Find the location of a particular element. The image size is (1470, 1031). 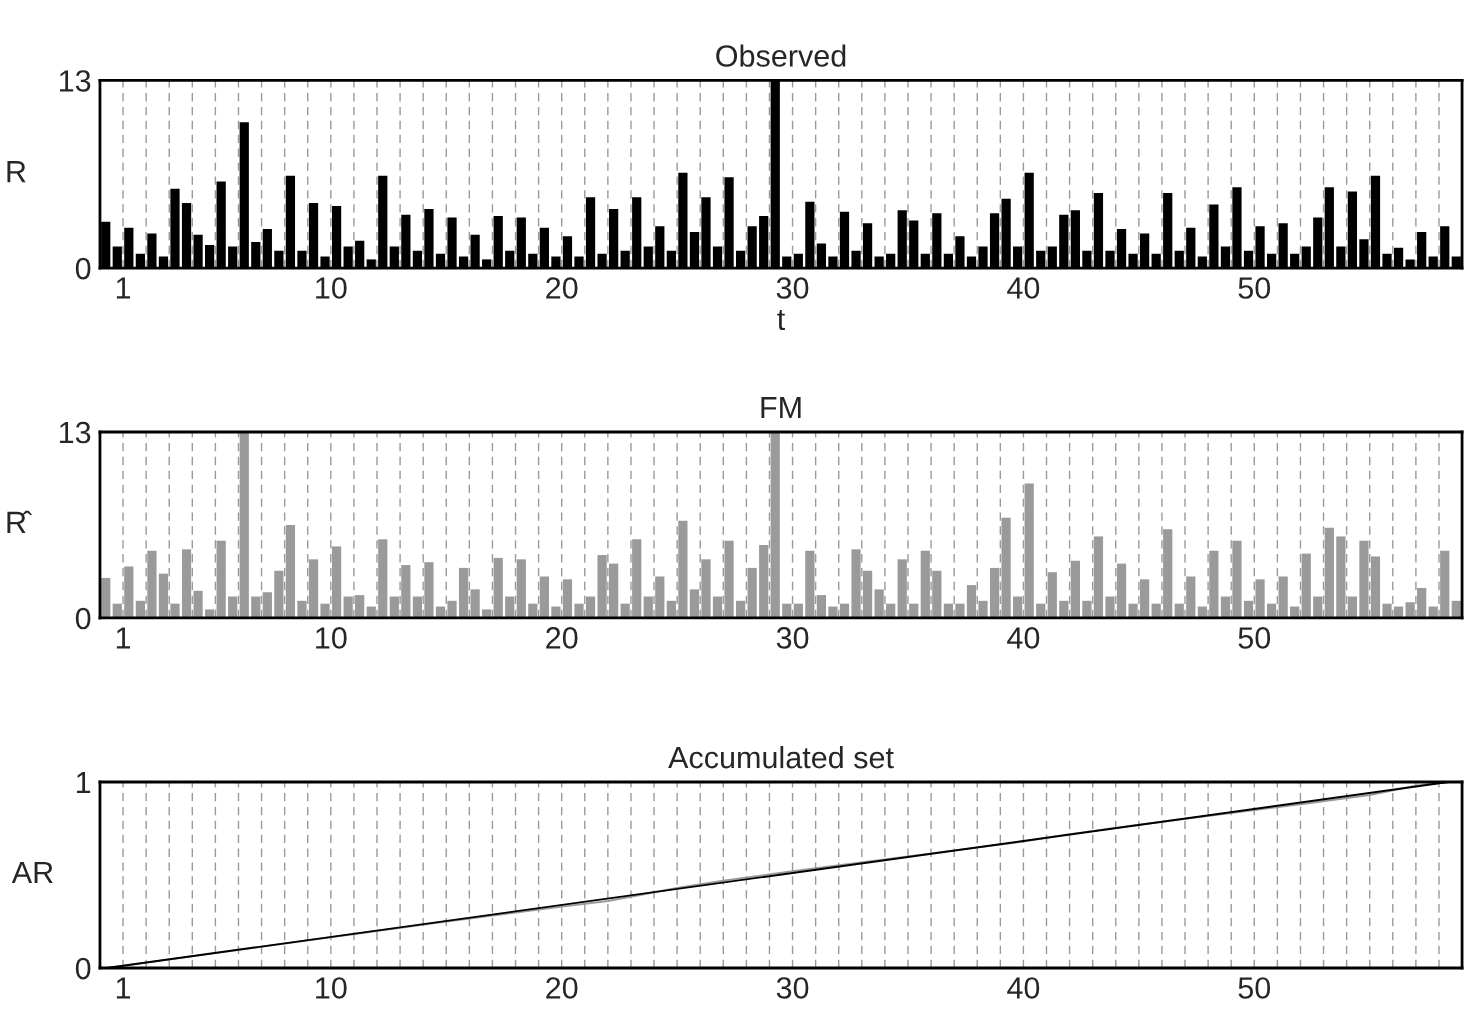

y-axis-title: R̂ is located at coordinates (19, 521).